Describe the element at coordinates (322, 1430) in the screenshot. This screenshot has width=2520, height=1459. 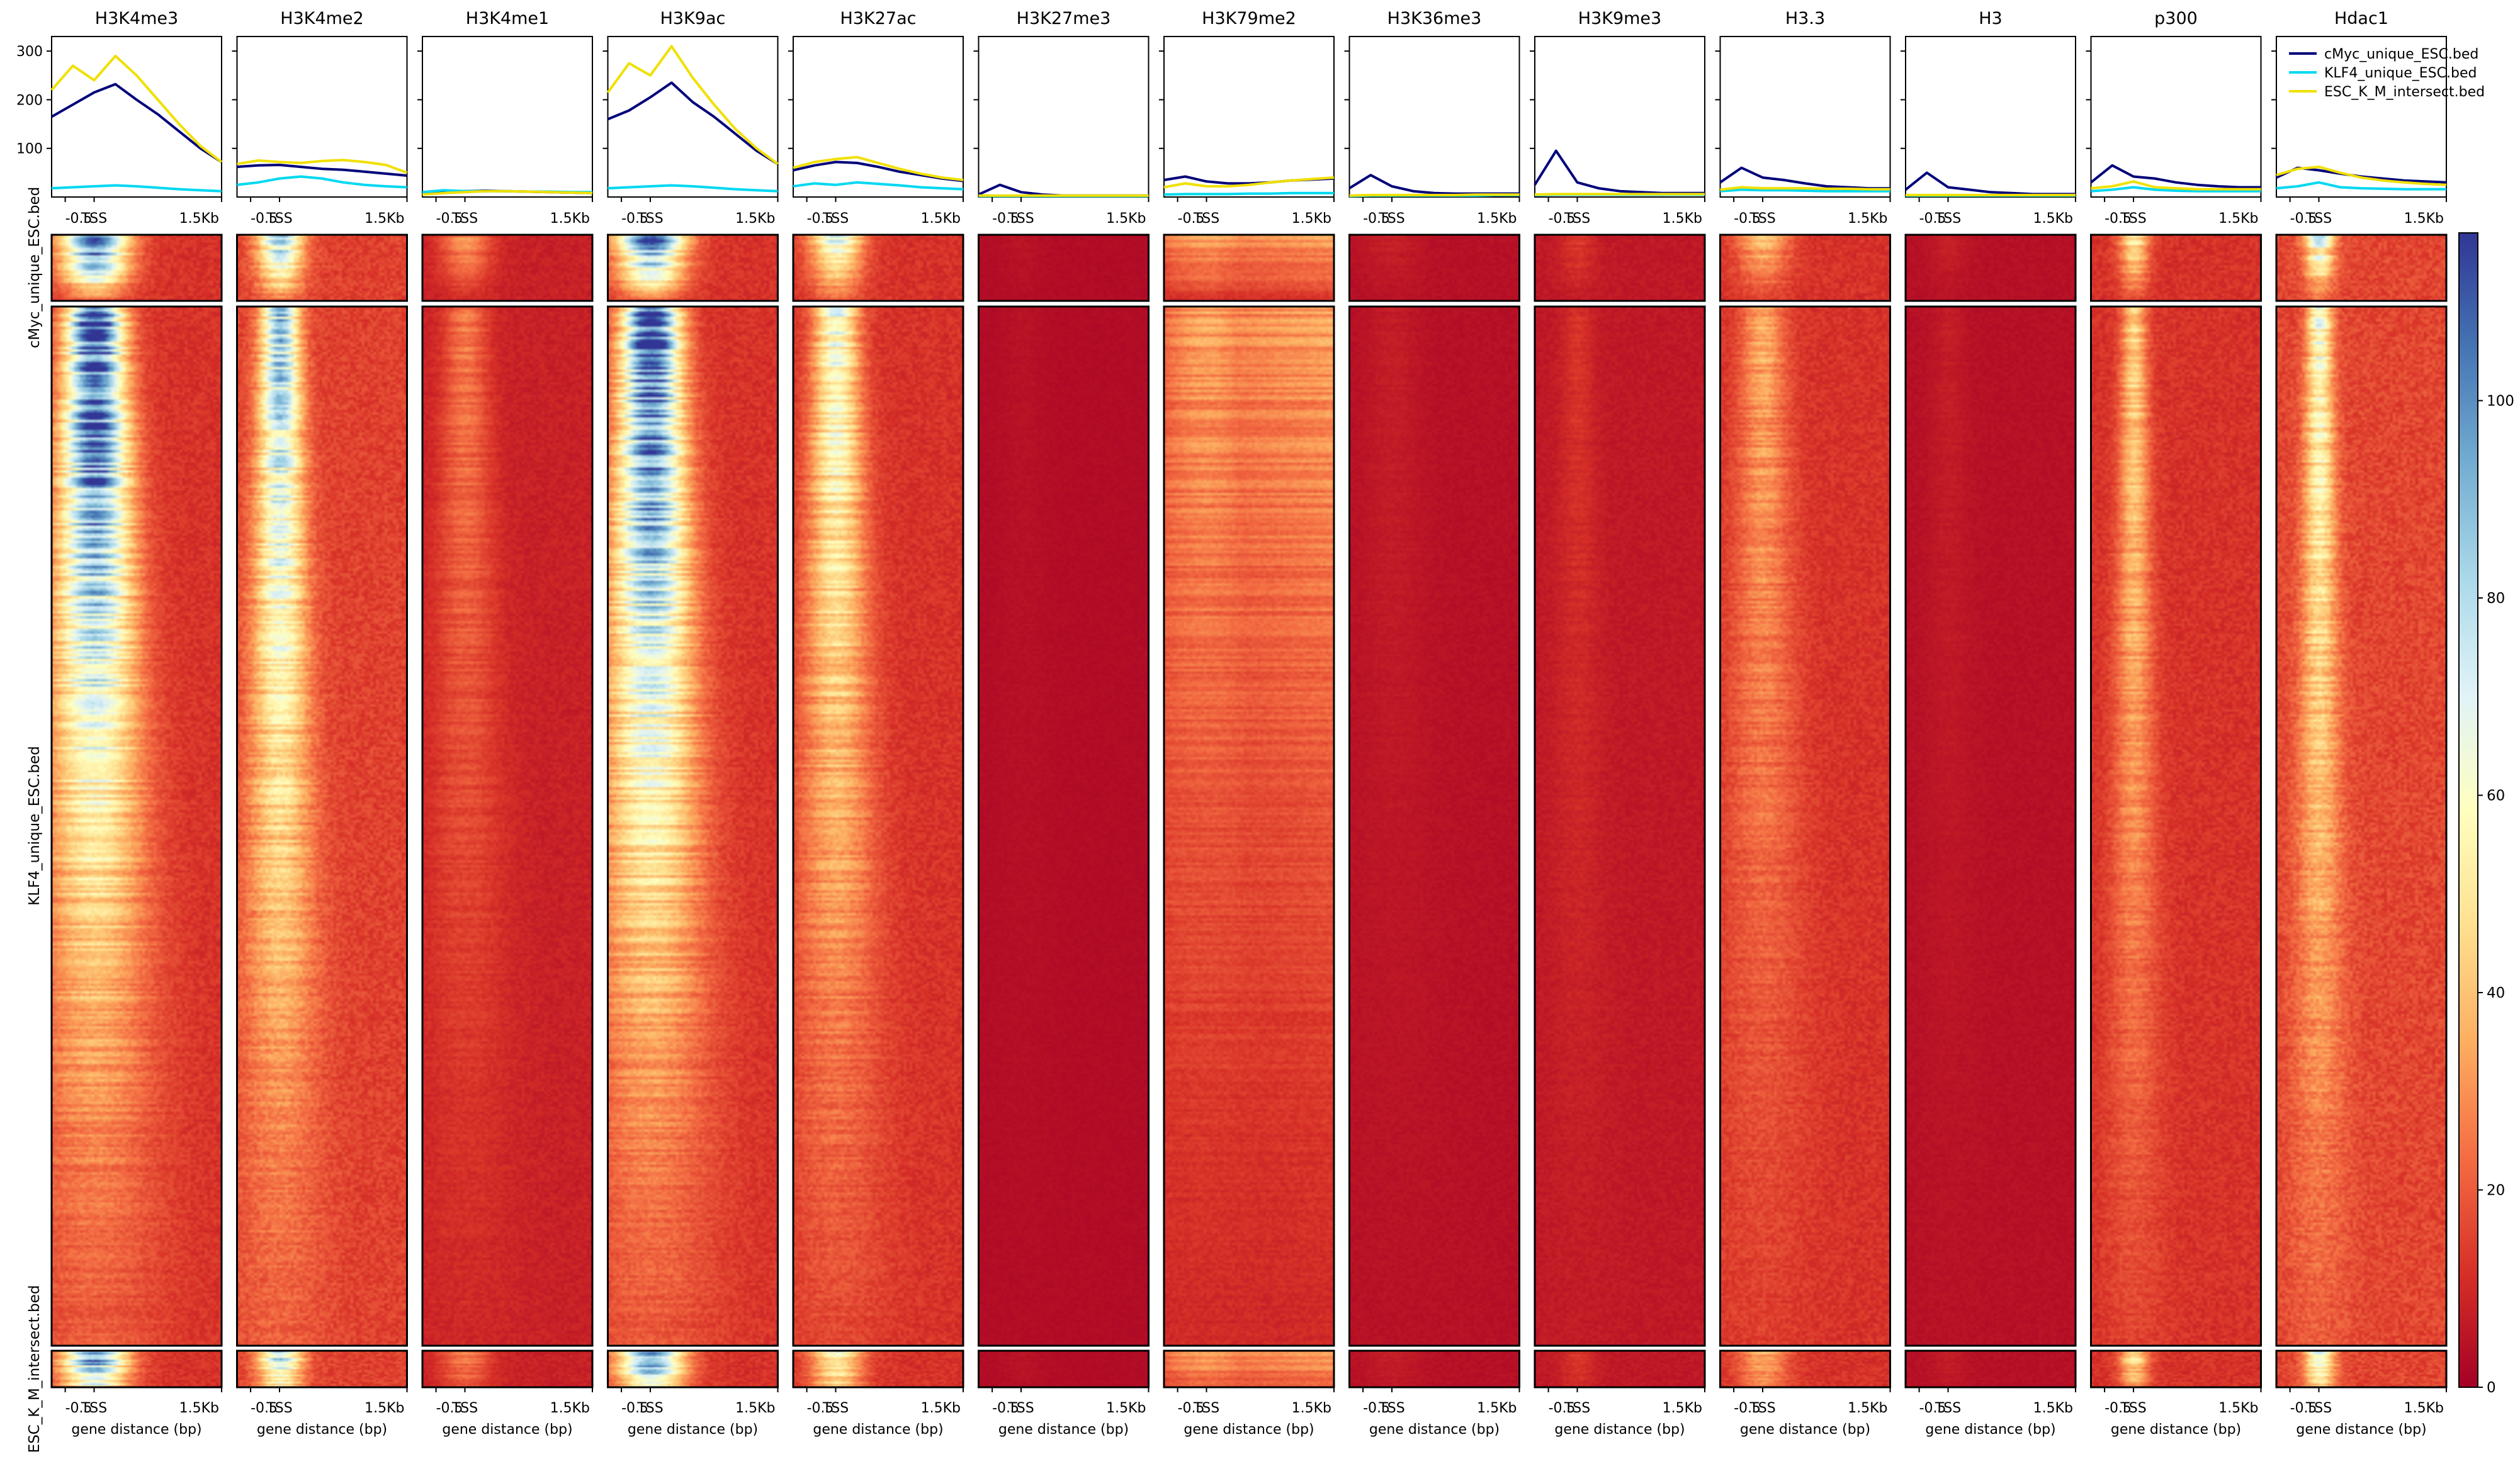
I see `heatmap-xlabel-h3k4me2: gene distance (bp)` at that location.